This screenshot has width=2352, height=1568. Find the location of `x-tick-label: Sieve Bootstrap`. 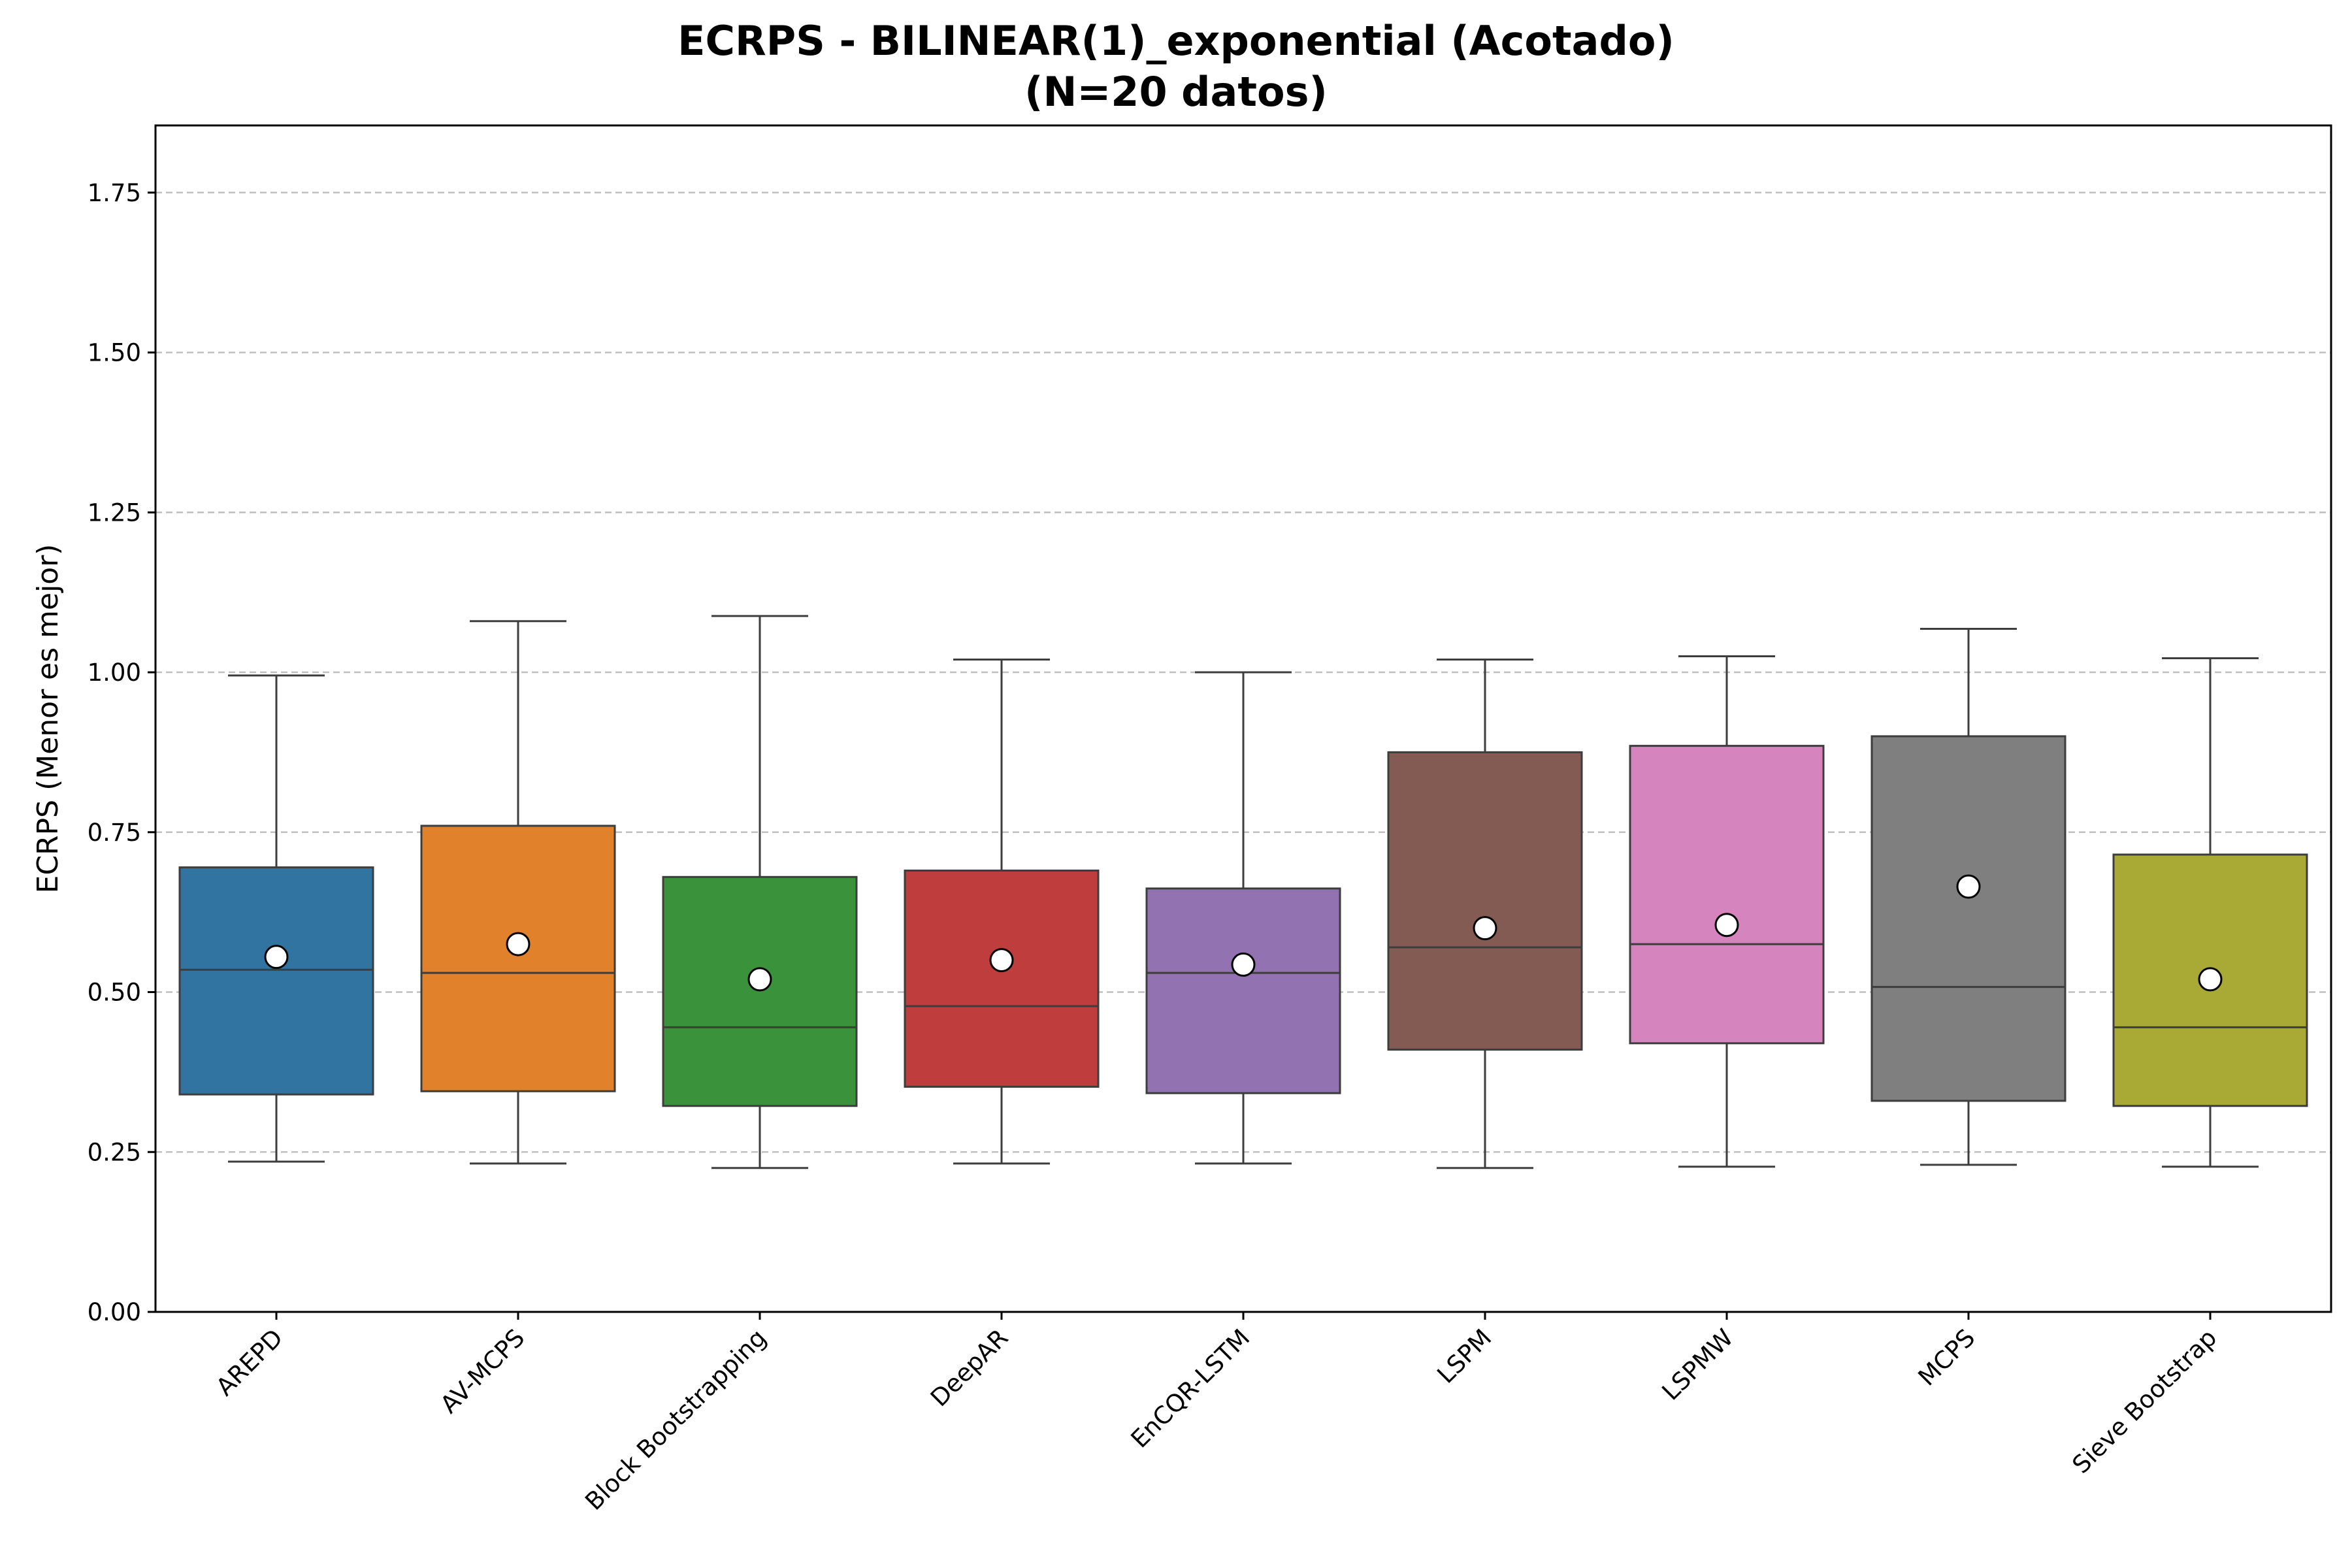

x-tick-label: Sieve Bootstrap is located at coordinates (2145, 1401).